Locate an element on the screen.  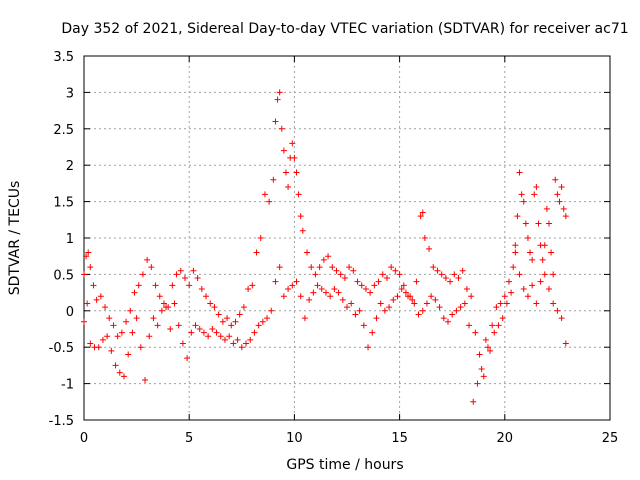
x-tick-label: 15 is located at coordinates (399, 438).